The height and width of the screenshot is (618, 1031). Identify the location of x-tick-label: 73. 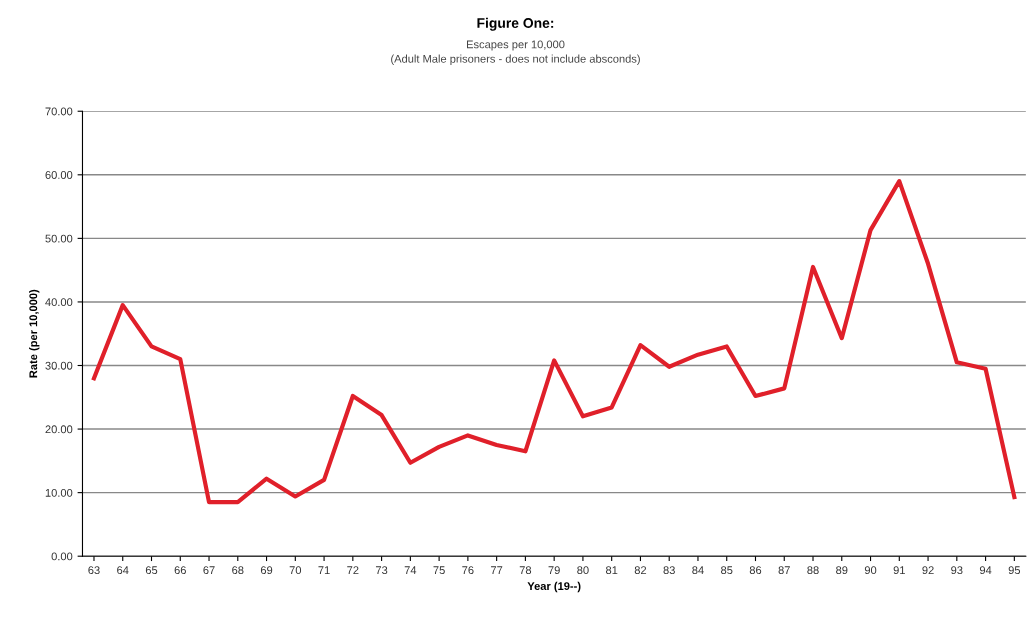
(381, 570).